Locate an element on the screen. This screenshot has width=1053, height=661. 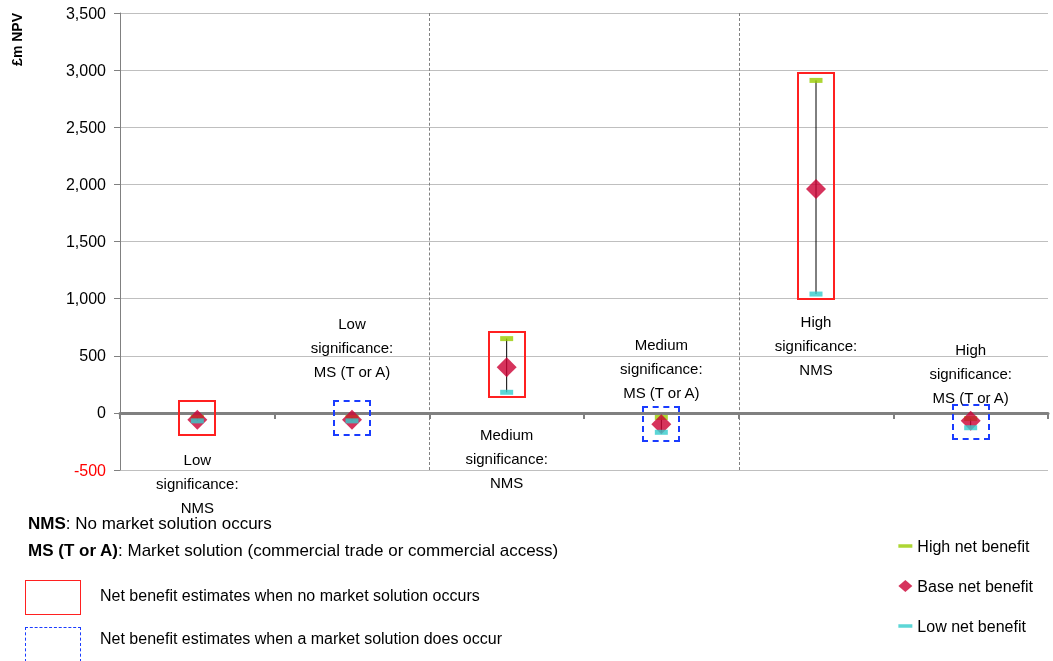
y-tick-label: 1,000 is located at coordinates (86, 299).